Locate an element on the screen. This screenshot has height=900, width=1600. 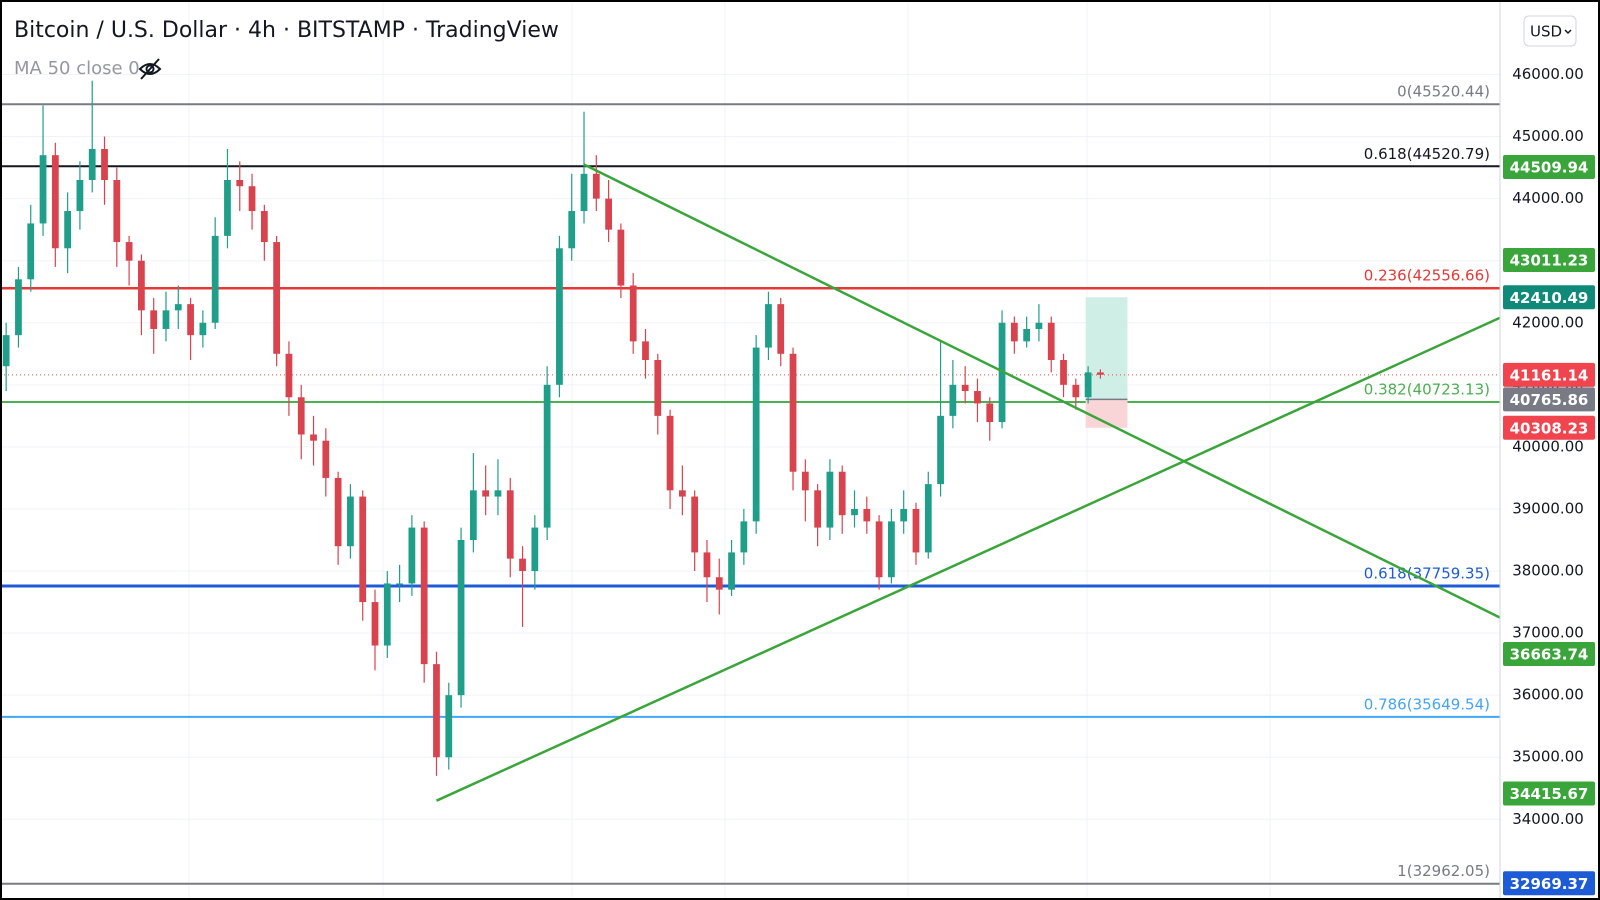
y-tick-label: 45000.00 is located at coordinates (1548, 136).